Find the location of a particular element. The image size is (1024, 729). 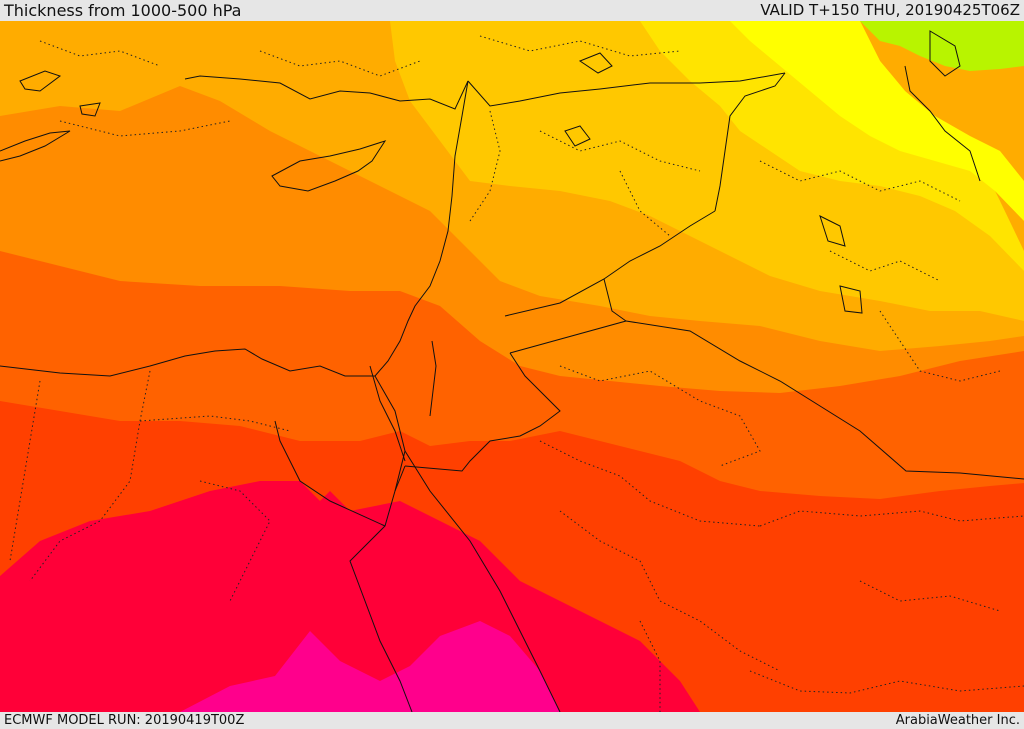

map-title: Thickness from 1000-500 hPa is located at coordinates (123, 10).